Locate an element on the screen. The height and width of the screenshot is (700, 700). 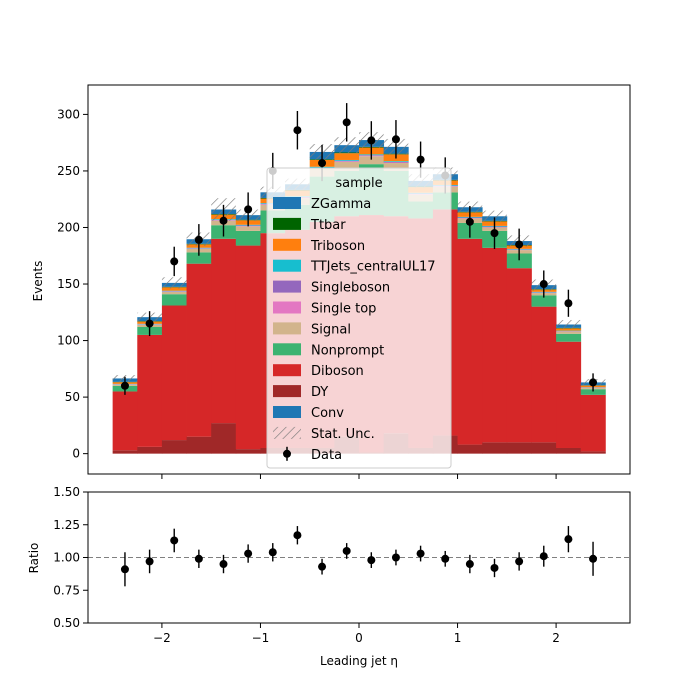
legend-label-conv: Conv is located at coordinates (327, 413).